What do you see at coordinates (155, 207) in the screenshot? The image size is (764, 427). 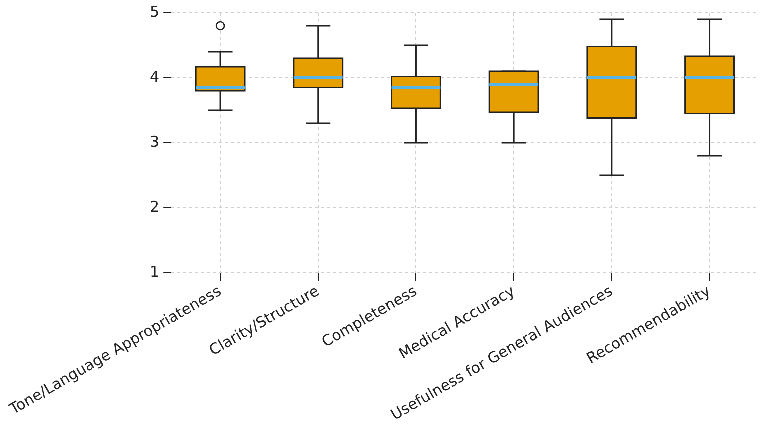 I see `y-tick-label: 2` at bounding box center [155, 207].